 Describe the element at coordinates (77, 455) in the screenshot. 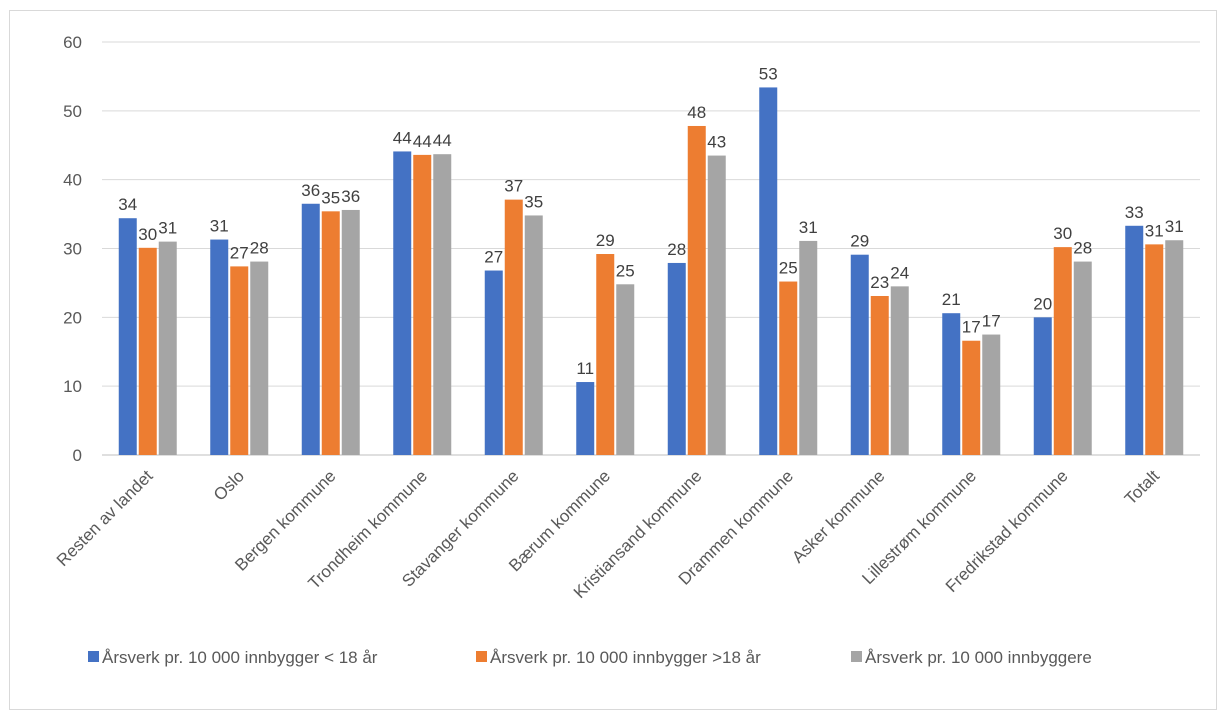

I see `y-tick-label: 0` at that location.